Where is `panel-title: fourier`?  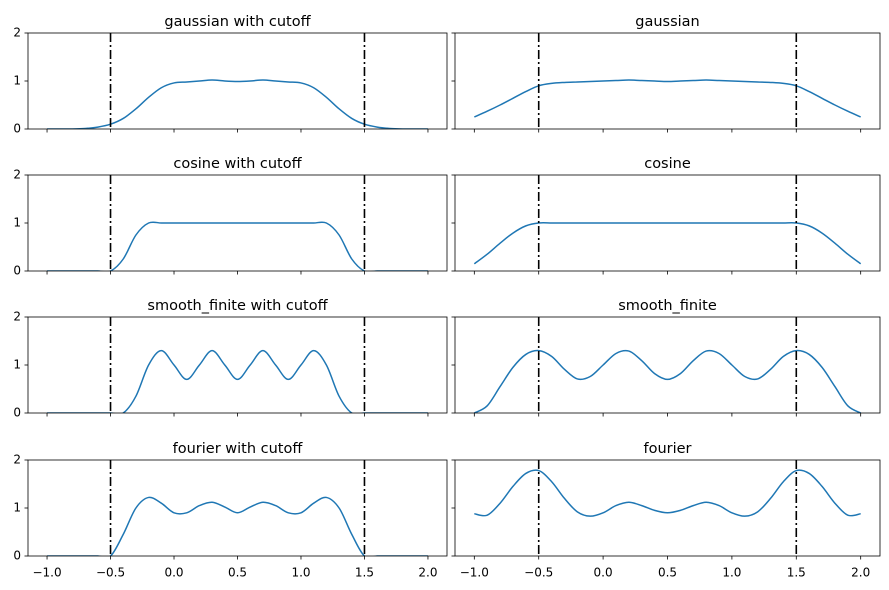 panel-title: fourier is located at coordinates (667, 449).